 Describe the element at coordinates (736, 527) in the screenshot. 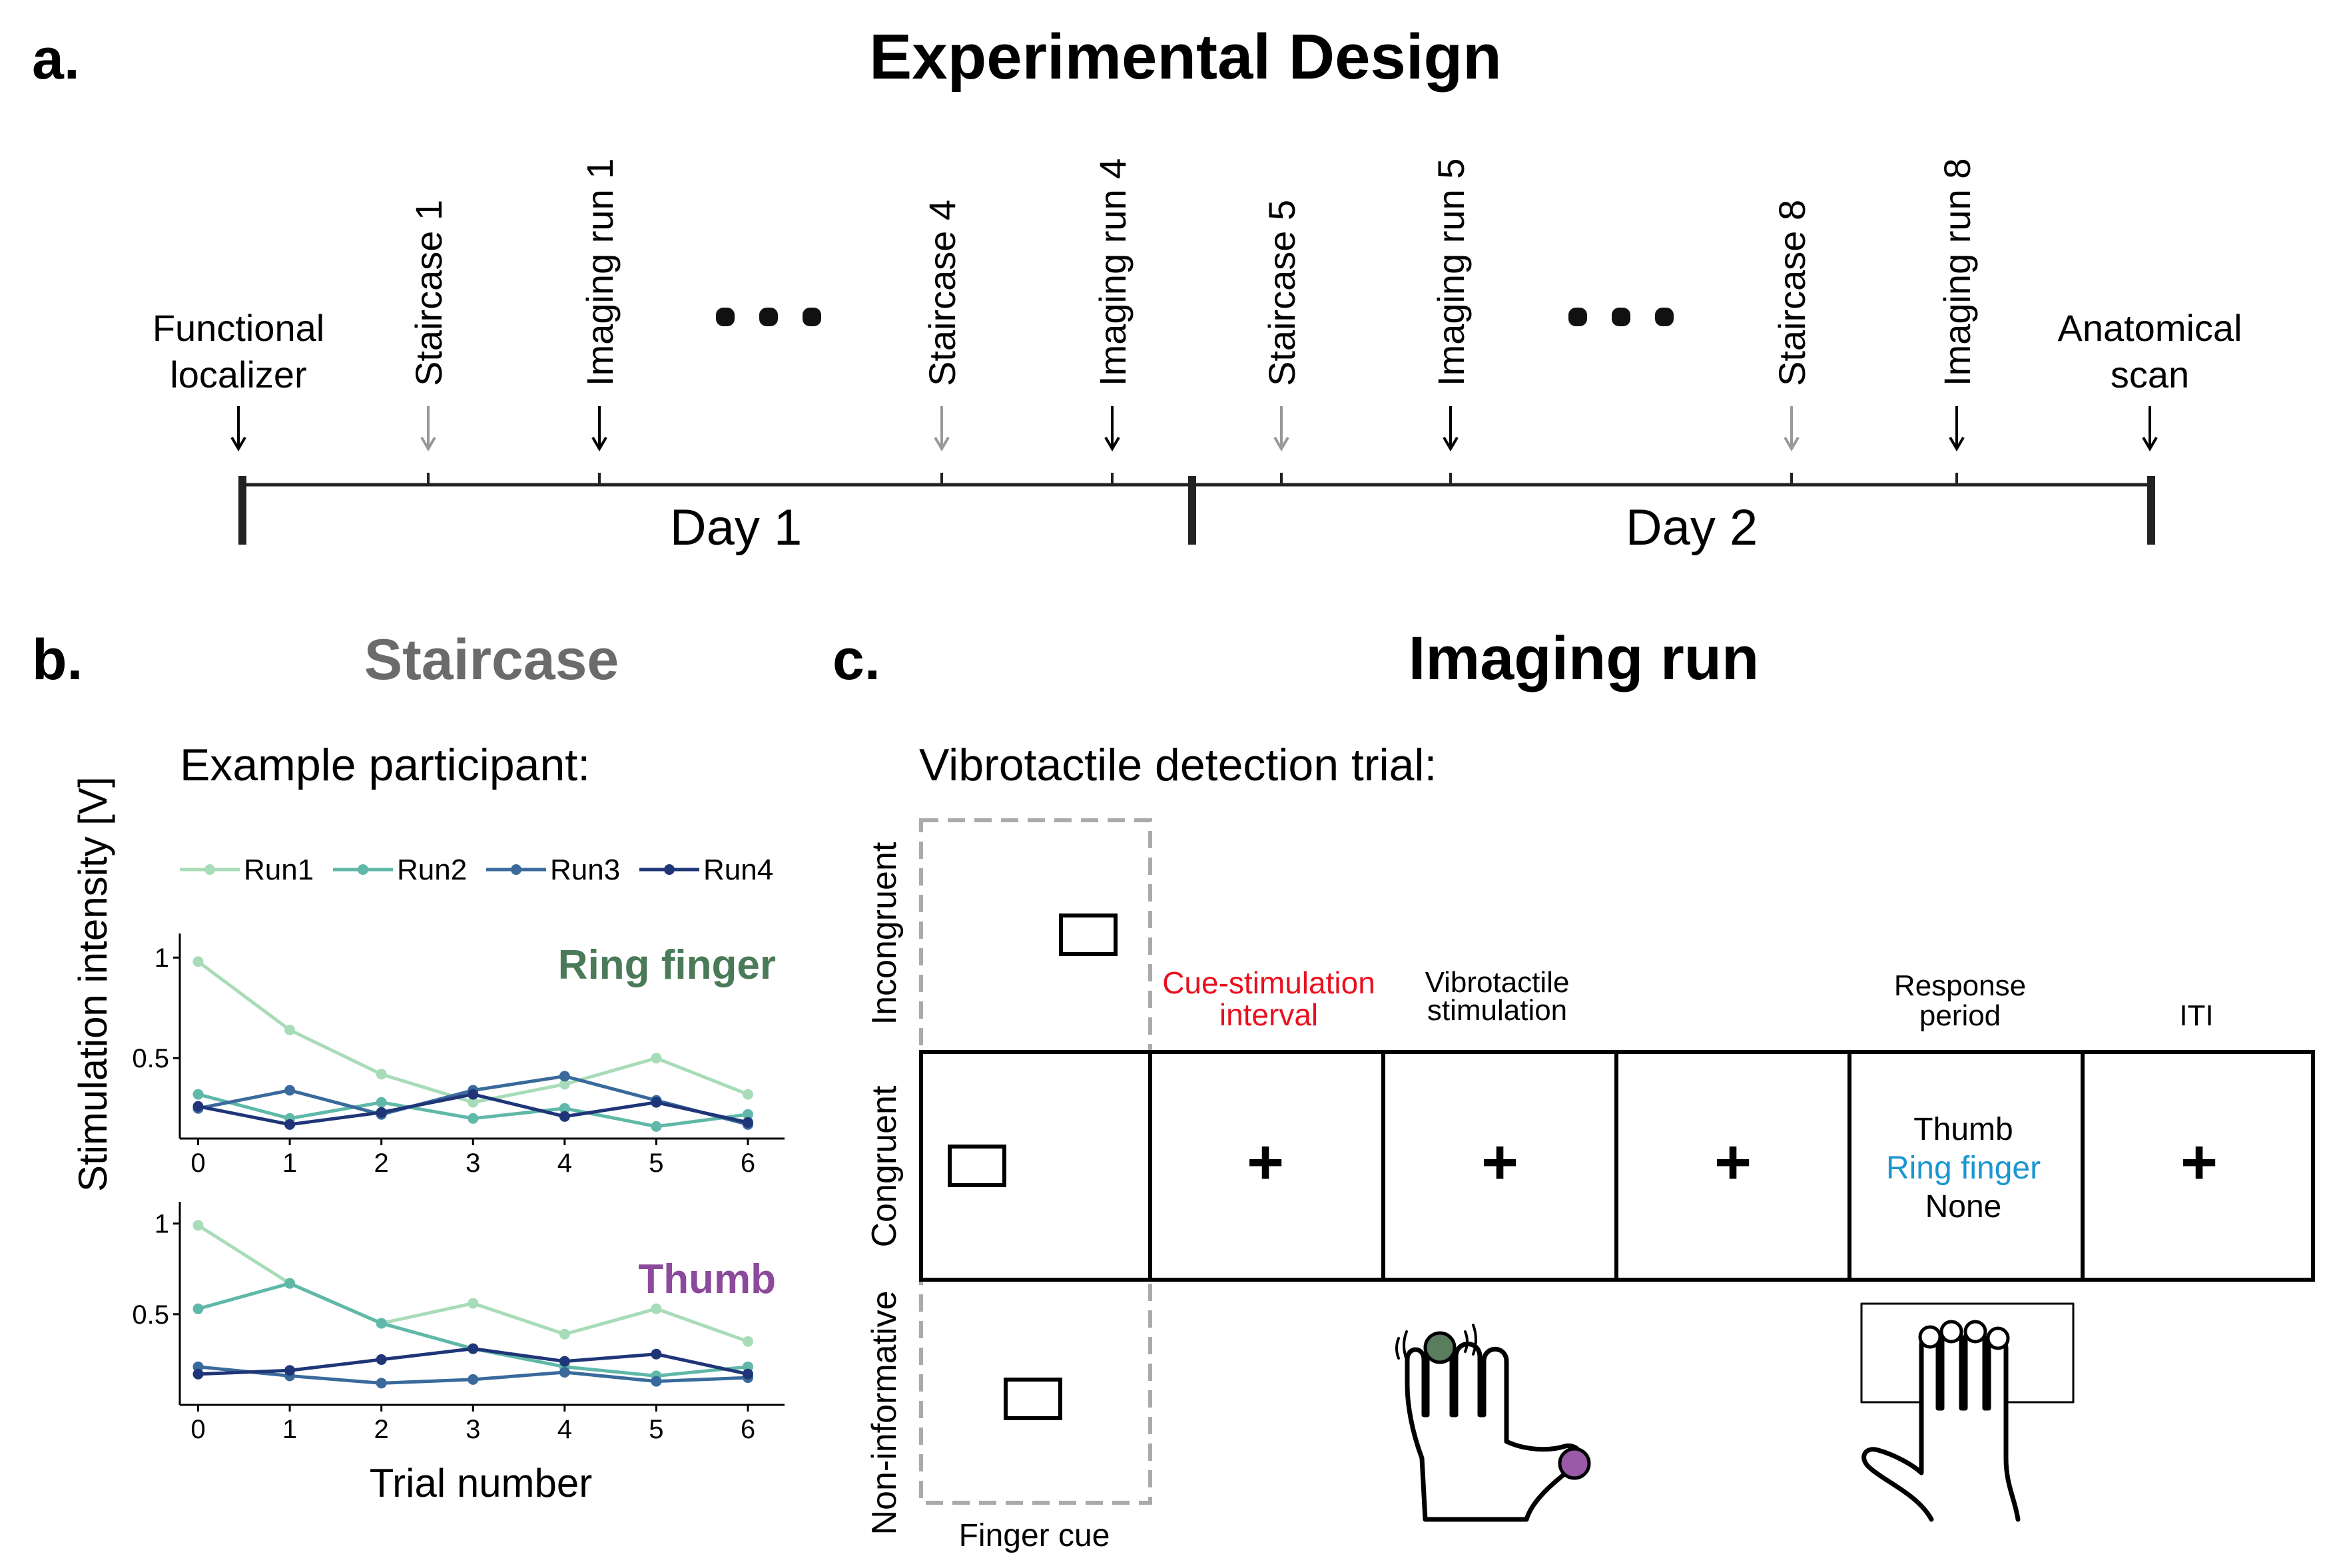

I see `day-1-label: Day 1` at that location.